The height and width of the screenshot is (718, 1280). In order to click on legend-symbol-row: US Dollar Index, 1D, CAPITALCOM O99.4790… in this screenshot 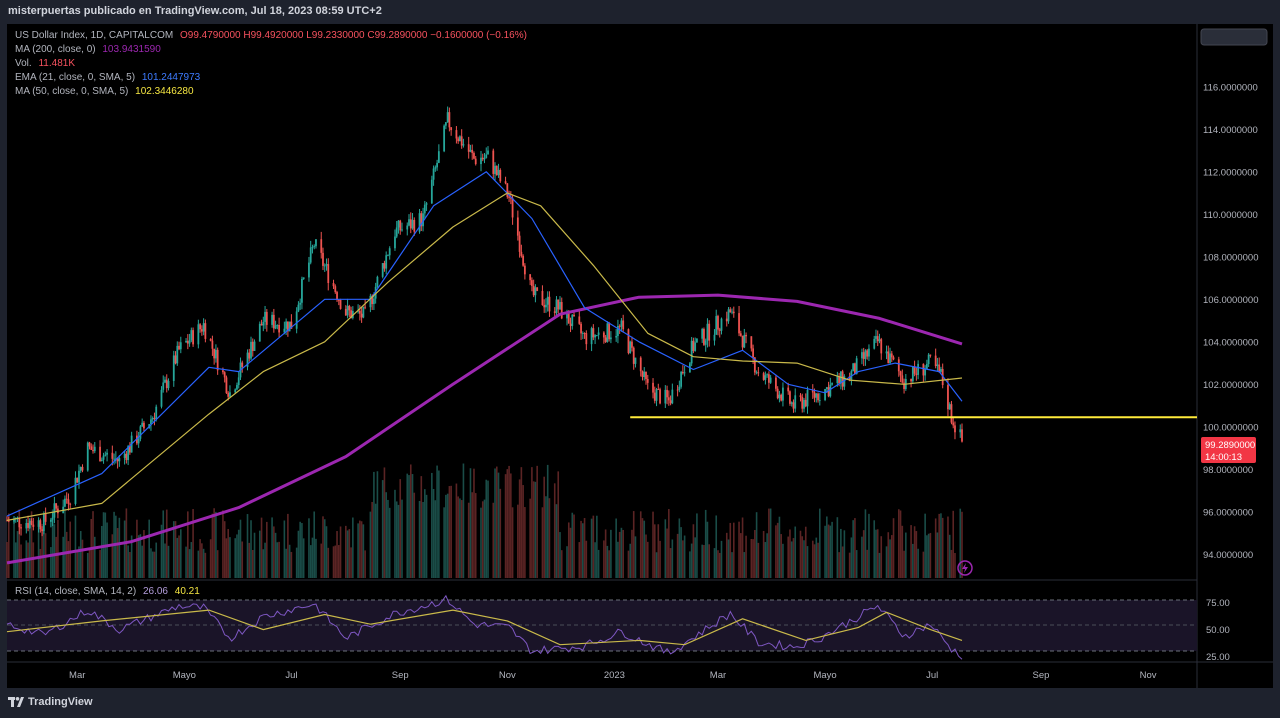, I will do `click(271, 36)`.